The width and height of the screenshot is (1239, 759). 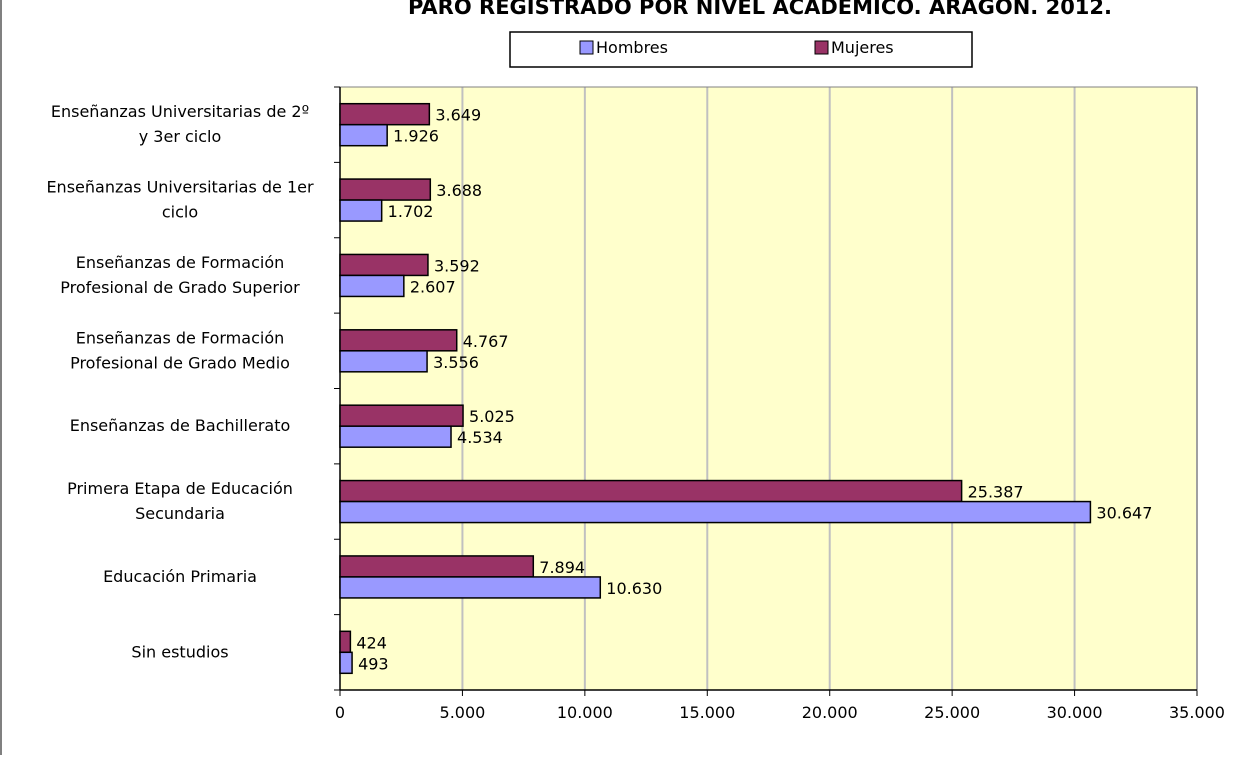 What do you see at coordinates (180, 425) in the screenshot?
I see `y-category-label: Enseñanzas de Bachillerato` at bounding box center [180, 425].